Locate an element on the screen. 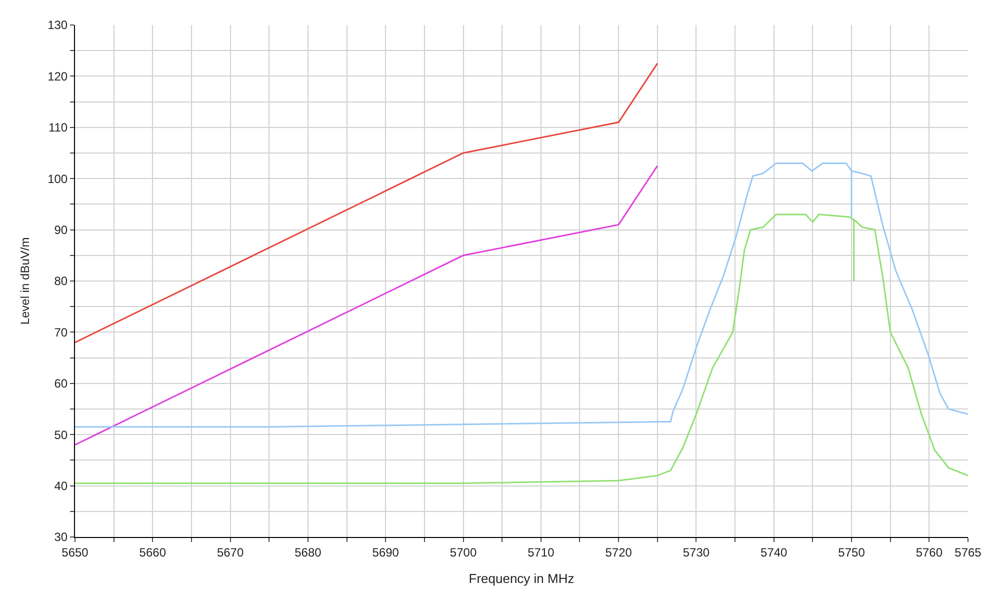 The width and height of the screenshot is (994, 602). x-axis-title: Frequency in MHz is located at coordinates (521, 578).